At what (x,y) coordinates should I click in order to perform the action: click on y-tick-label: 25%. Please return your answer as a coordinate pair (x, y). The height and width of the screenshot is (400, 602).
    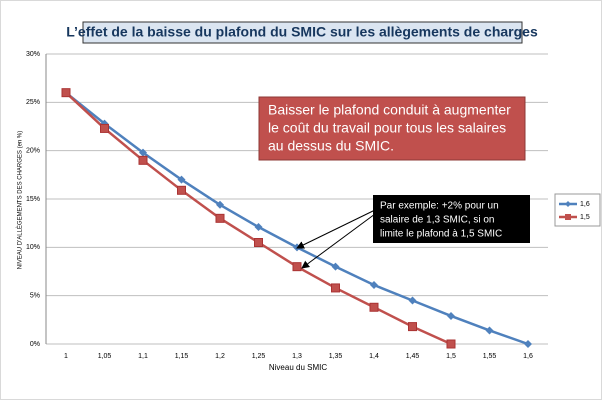
    Looking at the image, I should click on (33, 102).